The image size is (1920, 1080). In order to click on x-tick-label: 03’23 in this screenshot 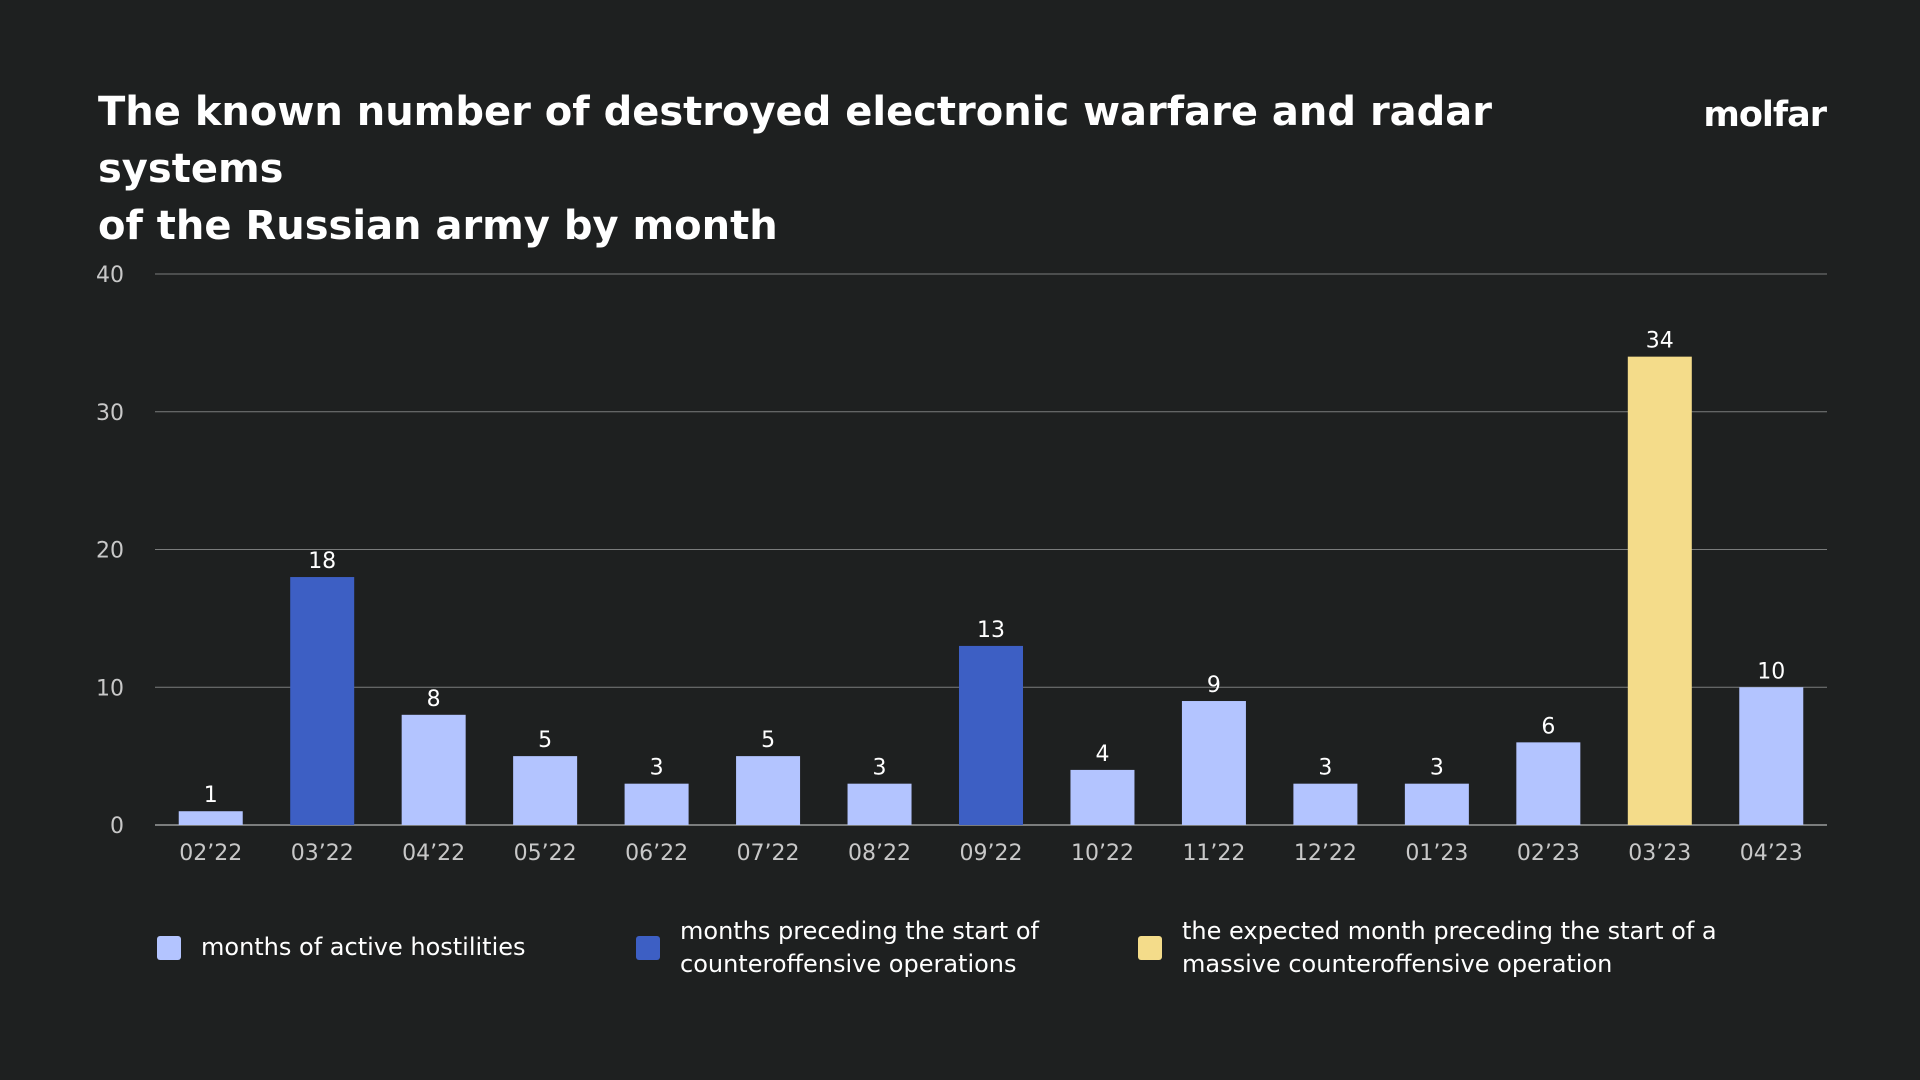, I will do `click(1659, 853)`.